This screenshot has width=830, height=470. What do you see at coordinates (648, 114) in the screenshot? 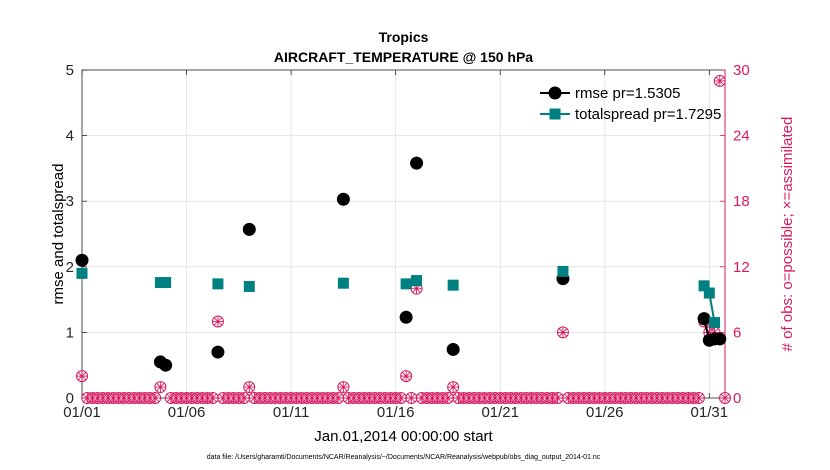
I see `legend-label-totalspread: totalspread pr=1.7295` at bounding box center [648, 114].